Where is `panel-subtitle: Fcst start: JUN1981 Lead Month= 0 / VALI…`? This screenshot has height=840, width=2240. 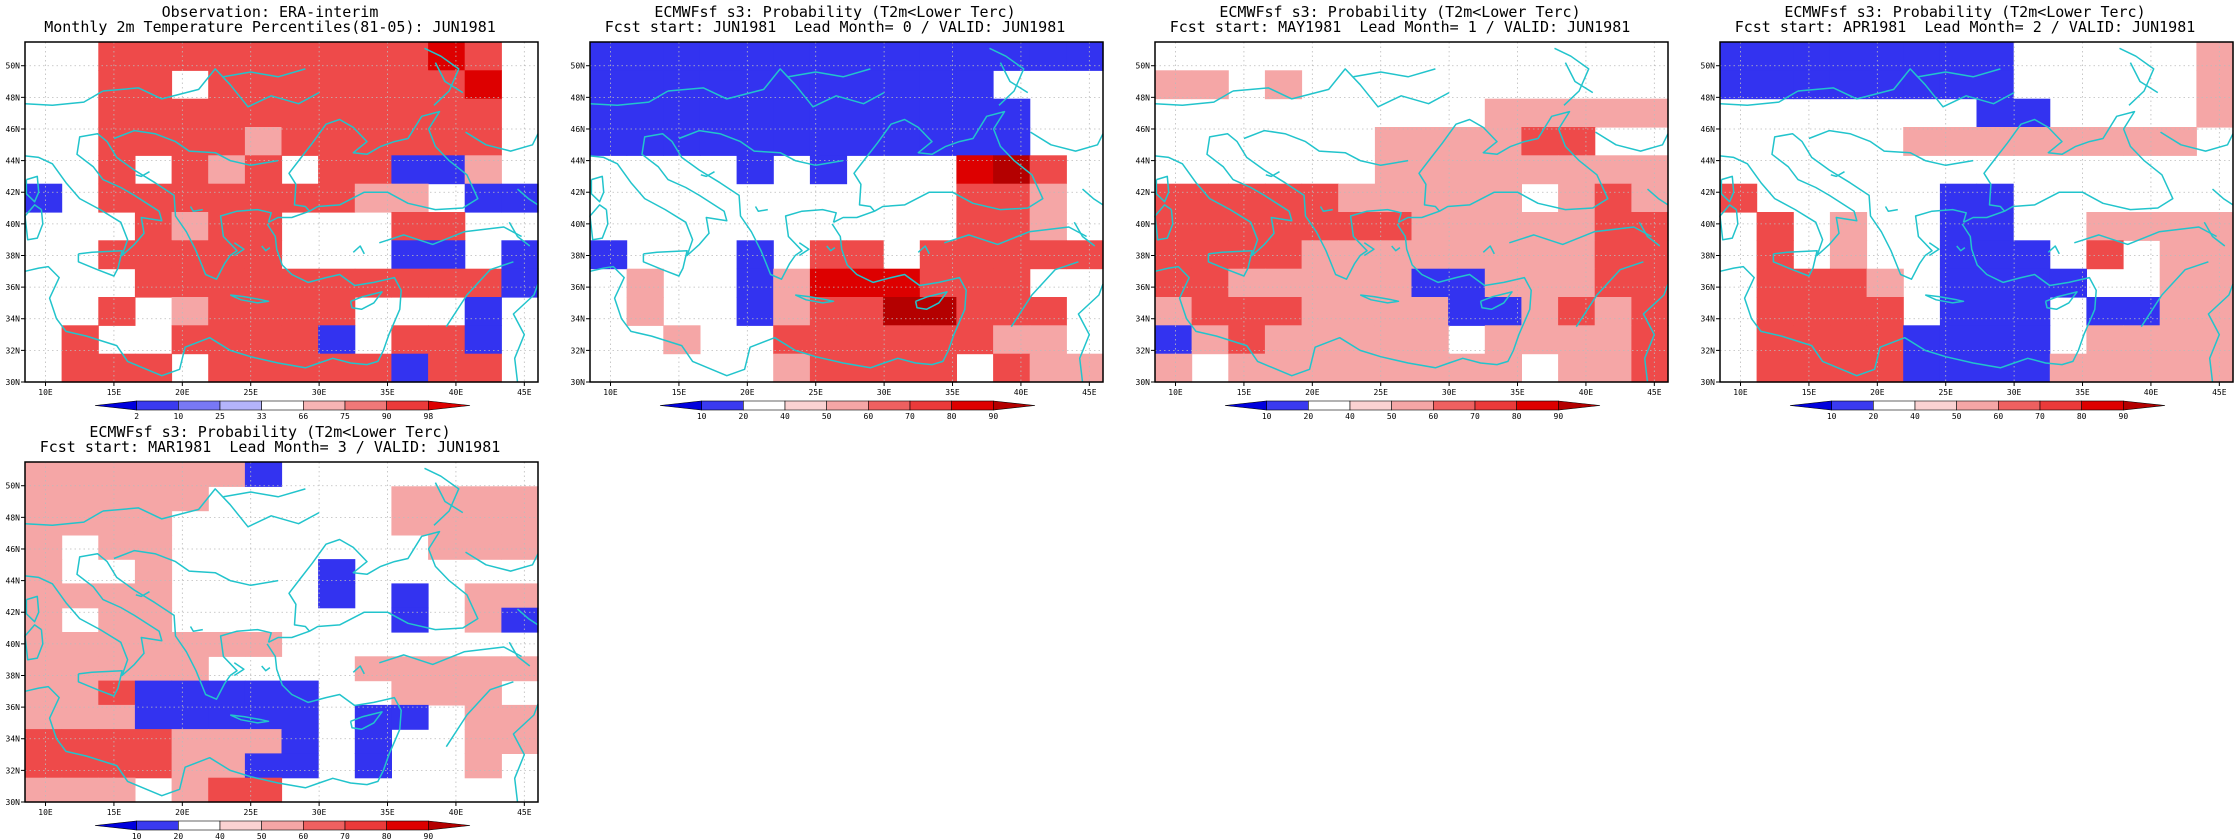
panel-subtitle: Fcst start: JUN1981 Lead Month= 0 / VALI… is located at coordinates (835, 27).